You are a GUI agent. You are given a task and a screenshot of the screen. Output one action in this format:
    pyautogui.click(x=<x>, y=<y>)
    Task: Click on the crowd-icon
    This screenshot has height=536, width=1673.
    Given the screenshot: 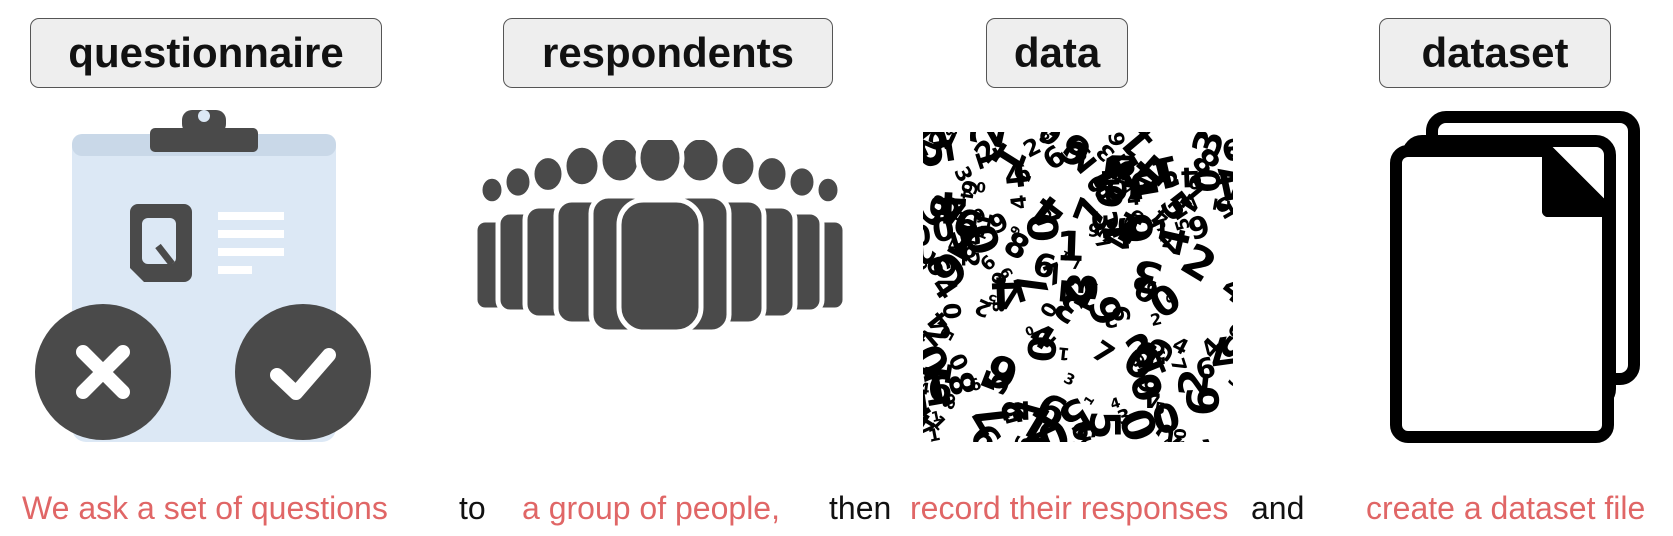 What is the action you would take?
    pyautogui.click(x=660, y=245)
    